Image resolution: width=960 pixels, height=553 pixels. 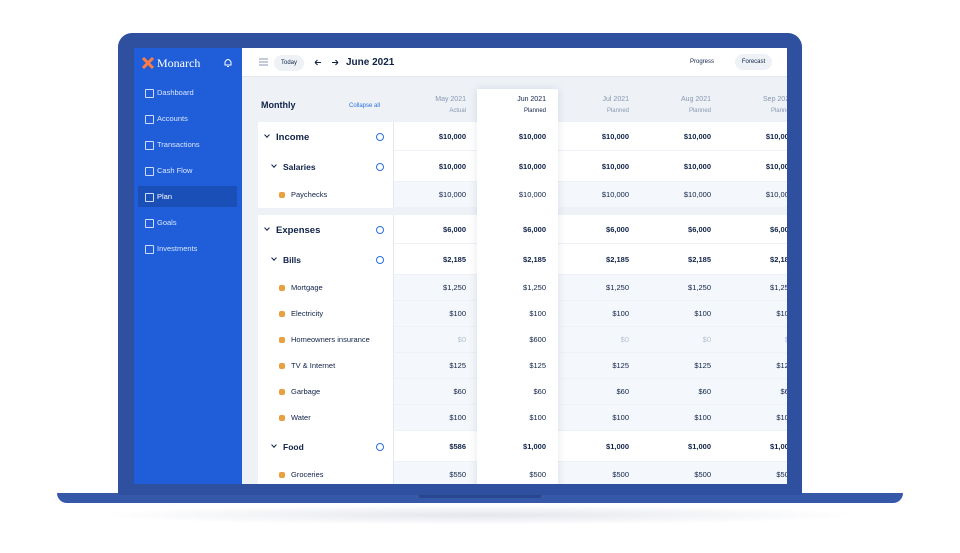 What do you see at coordinates (457, 111) in the screenshot?
I see `column-status: Actual` at bounding box center [457, 111].